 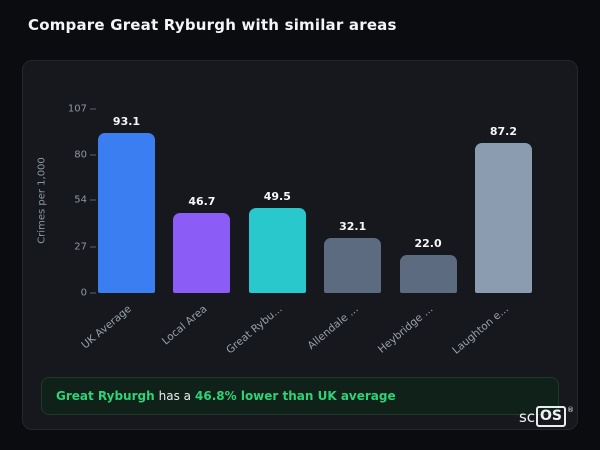 What do you see at coordinates (202, 244) in the screenshot?
I see `bar: 46.7` at bounding box center [202, 244].